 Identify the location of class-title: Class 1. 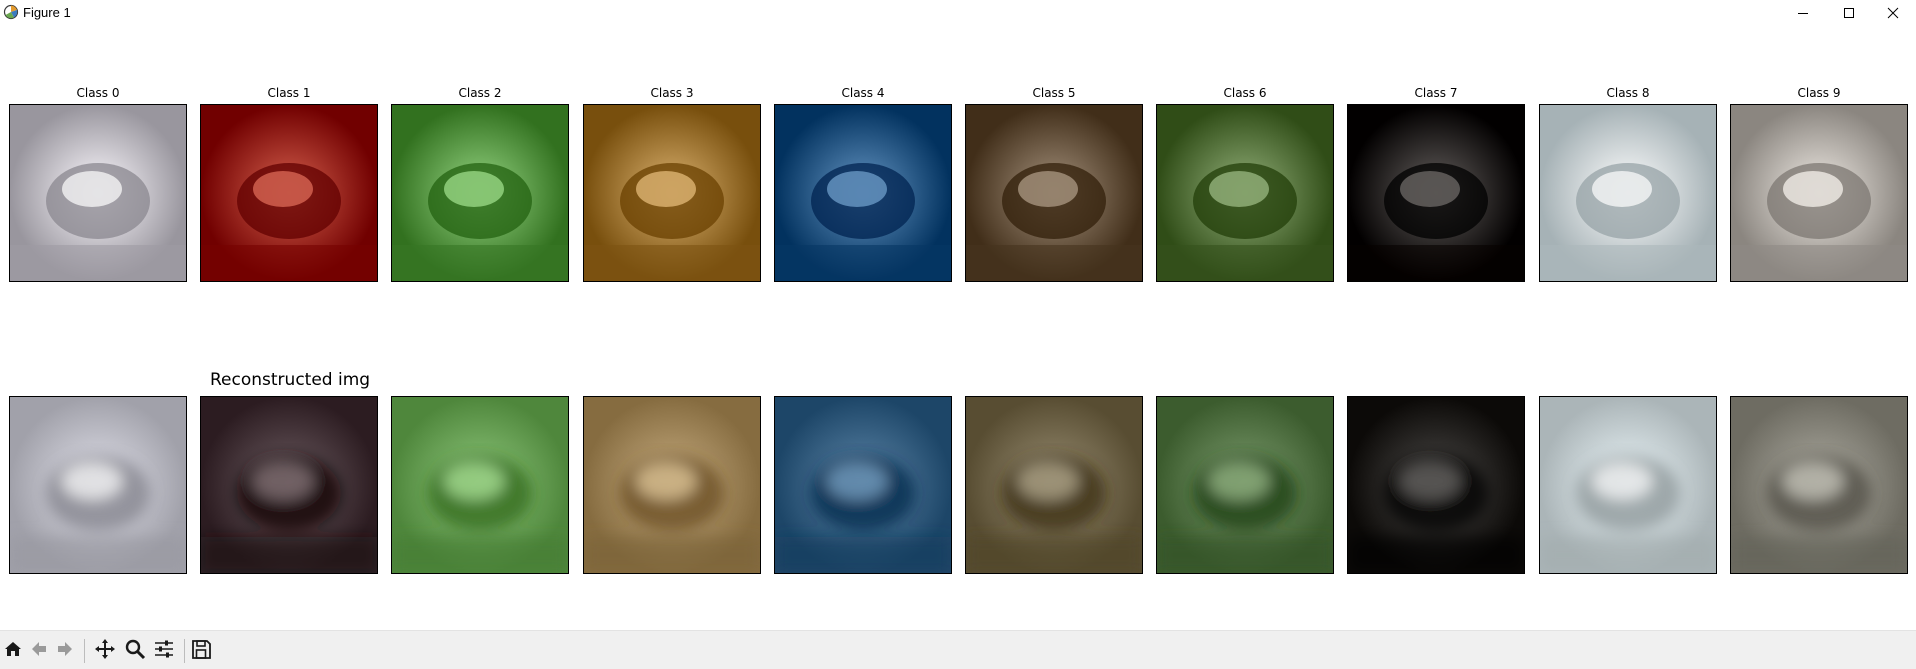
(289, 93).